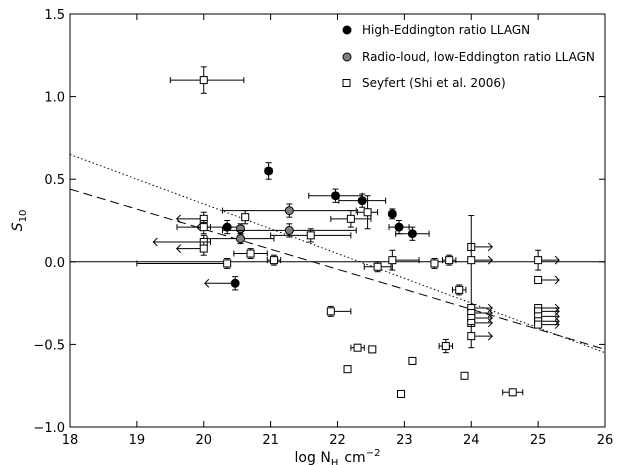  What do you see at coordinates (347, 57) in the screenshot?
I see `legend-marker-grey-circle` at bounding box center [347, 57].